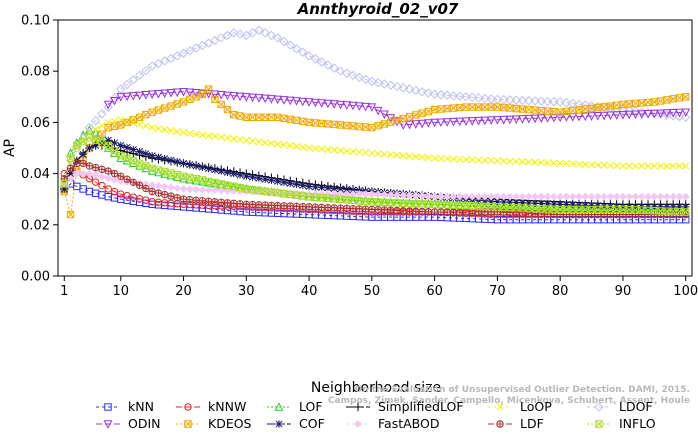 This screenshot has width=698, height=434. Describe the element at coordinates (560, 291) in the screenshot. I see `x-tick-label: 80` at that location.